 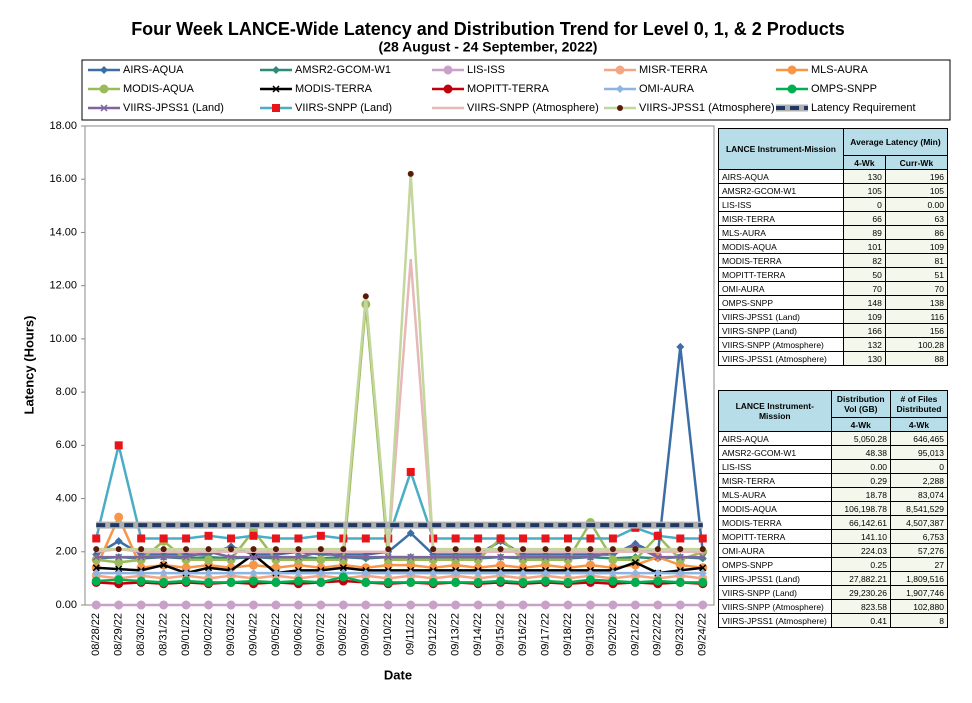 What do you see at coordinates (916, 232) in the screenshot?
I see `table-cell: 86` at bounding box center [916, 232].